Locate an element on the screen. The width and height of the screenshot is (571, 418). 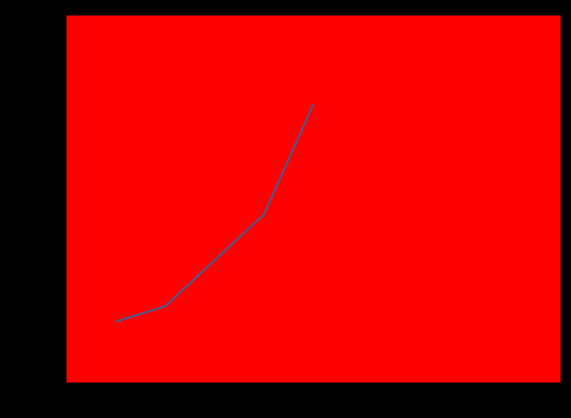
y-tick-label: eight is located at coordinates (41, 137).